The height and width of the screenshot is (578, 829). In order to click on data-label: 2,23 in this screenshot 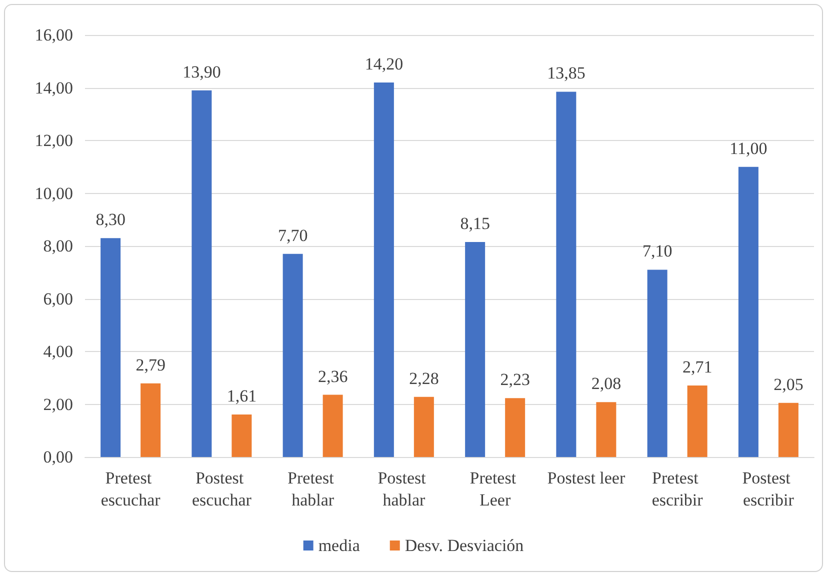, I will do `click(515, 380)`.